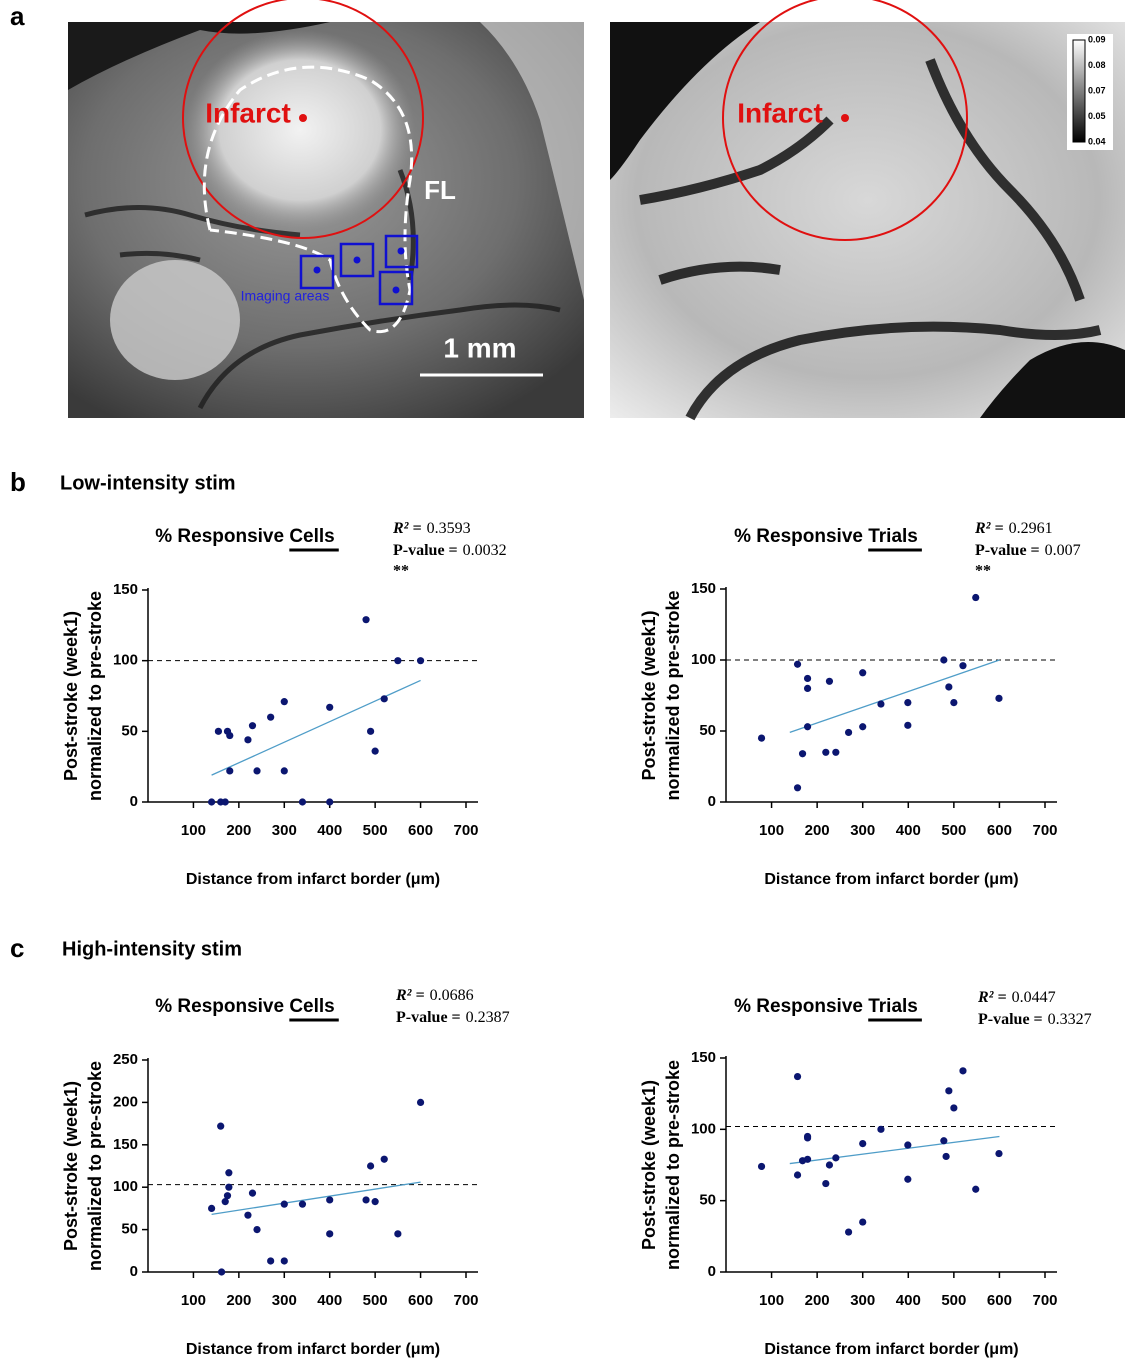 Image resolution: width=1125 pixels, height=1360 pixels. I want to click on p-value: 0.007, so click(1063, 550).